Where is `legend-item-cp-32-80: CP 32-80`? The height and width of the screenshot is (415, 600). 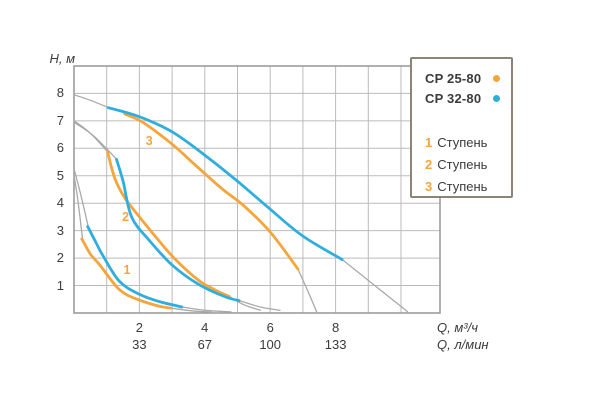 legend-item-cp-32-80: CP 32-80 is located at coordinates (464, 98).